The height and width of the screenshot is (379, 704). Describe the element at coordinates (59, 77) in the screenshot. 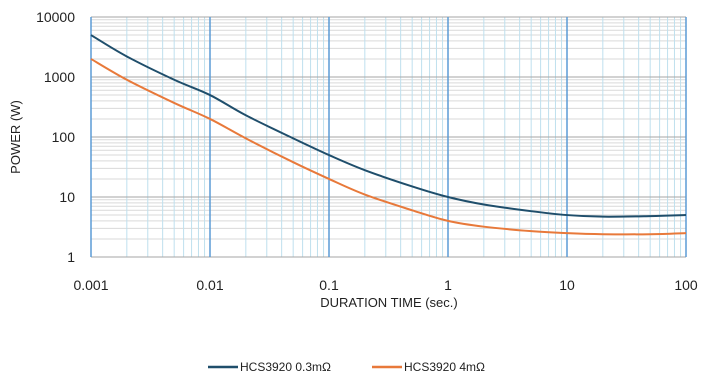

I see `y-tick-label: 1000` at that location.